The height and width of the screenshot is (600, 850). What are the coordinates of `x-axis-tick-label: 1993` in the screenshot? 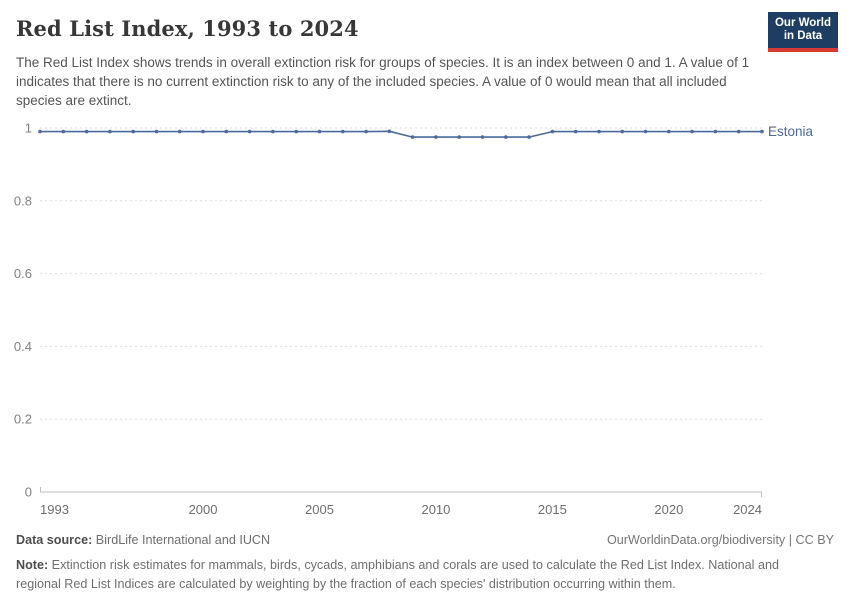 It's located at (54, 509).